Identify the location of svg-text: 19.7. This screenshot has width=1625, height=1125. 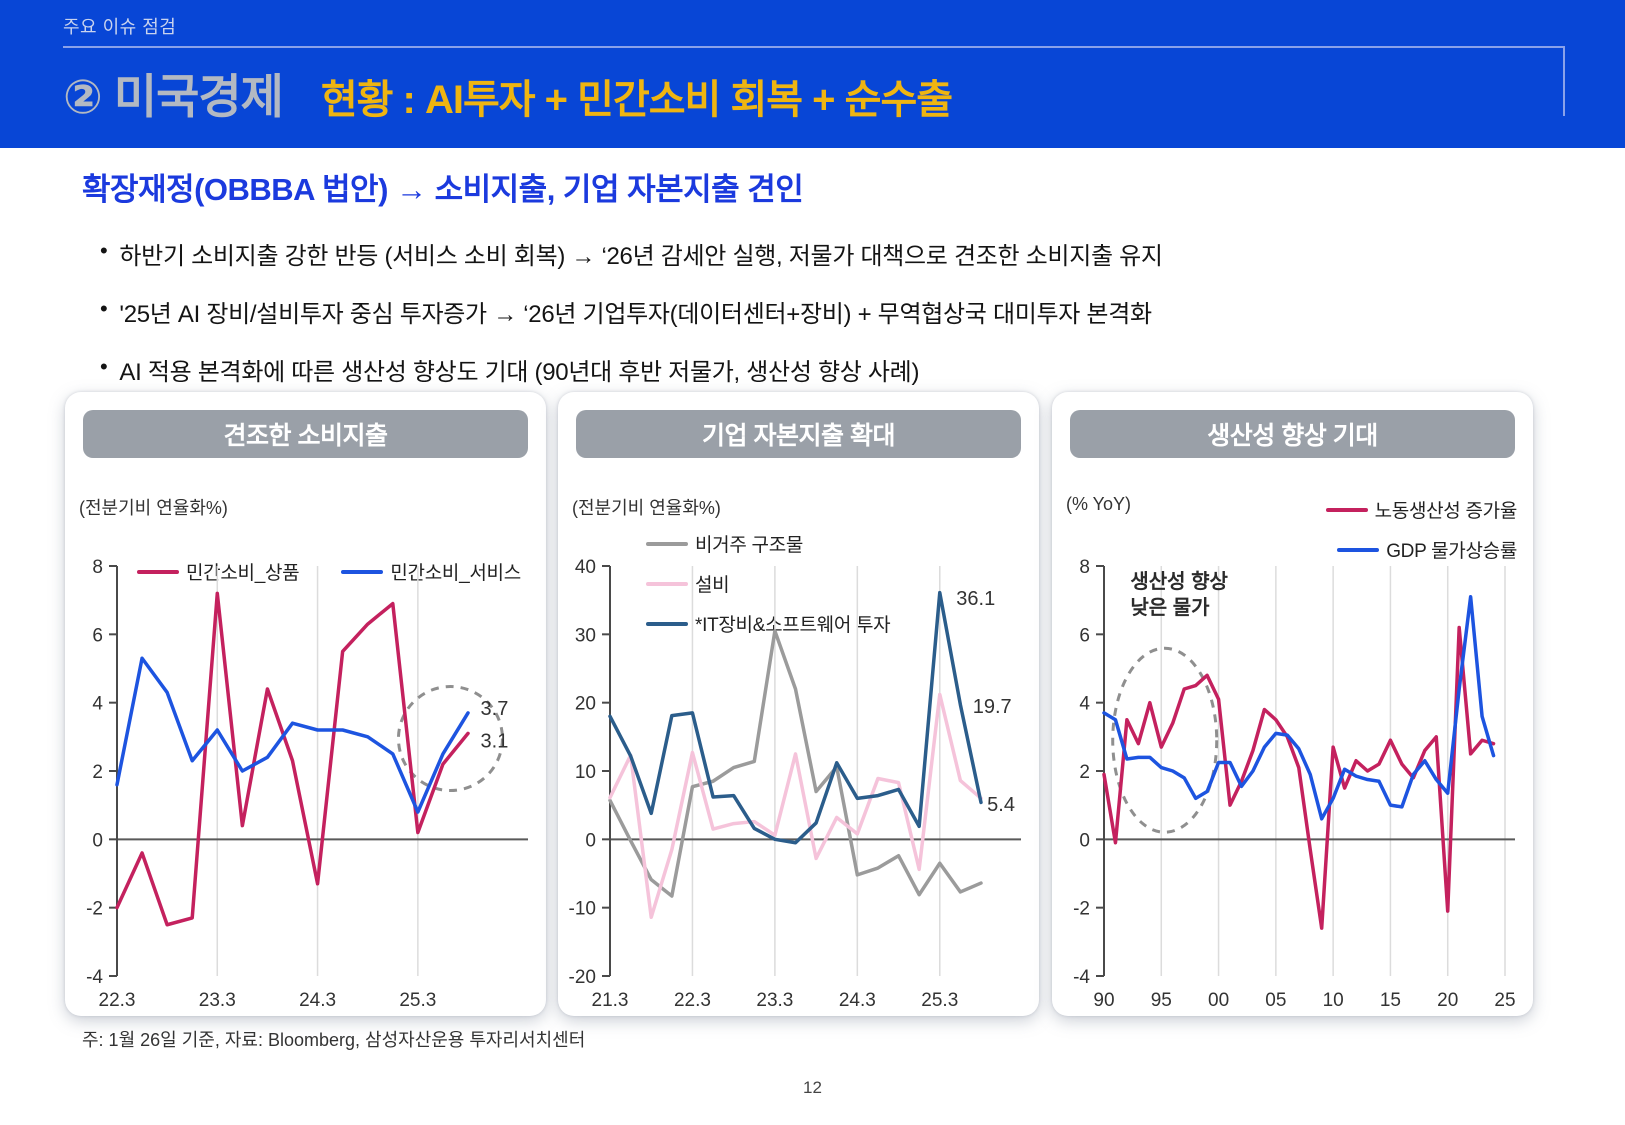
(992, 707).